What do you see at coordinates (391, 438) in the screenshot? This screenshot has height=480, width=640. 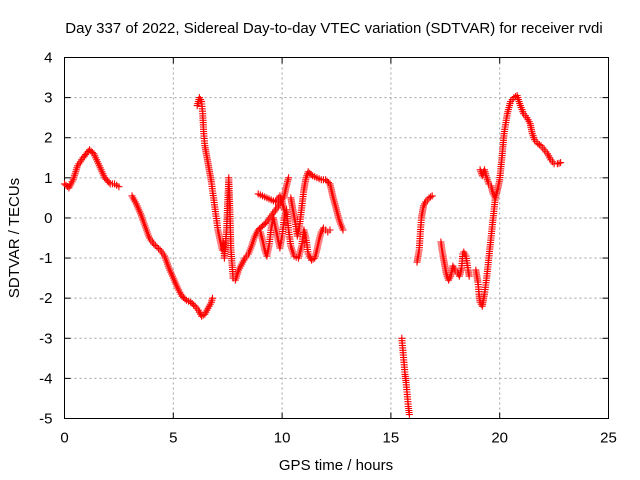 I see `x-tick-label: 15` at bounding box center [391, 438].